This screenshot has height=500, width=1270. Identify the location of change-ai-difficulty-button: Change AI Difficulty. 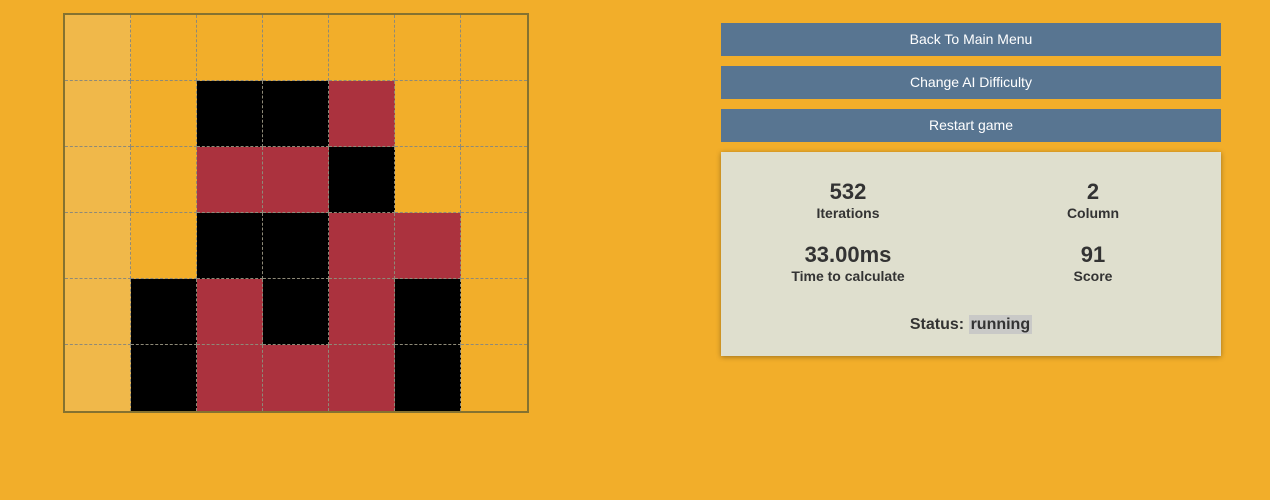
(971, 82).